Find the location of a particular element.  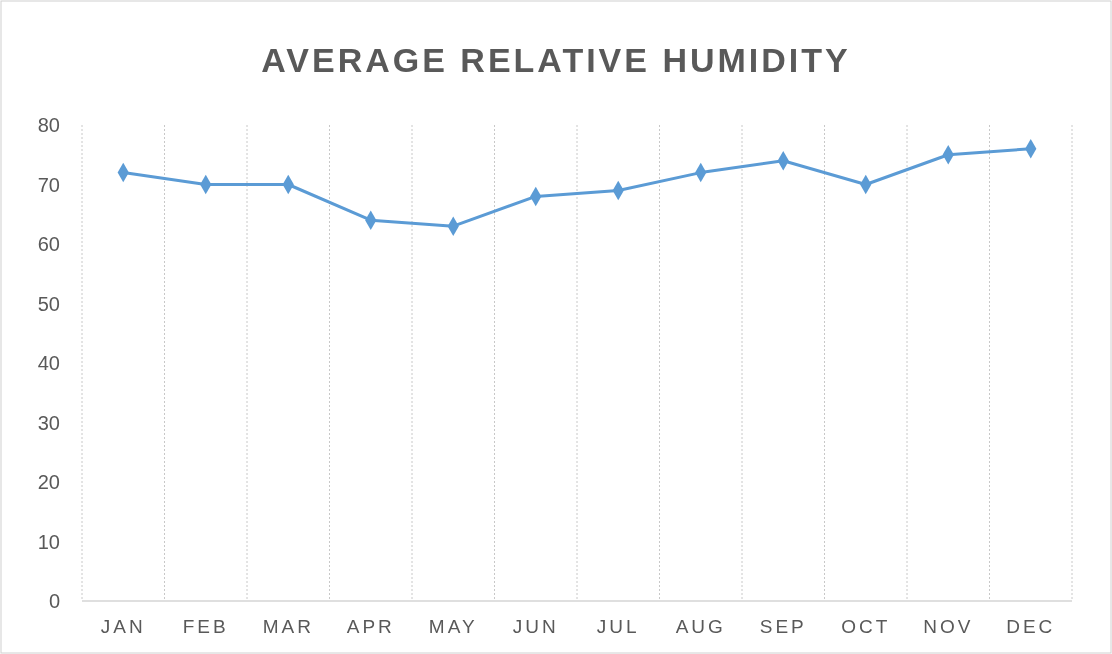

x-tick-label: JAN is located at coordinates (123, 626).